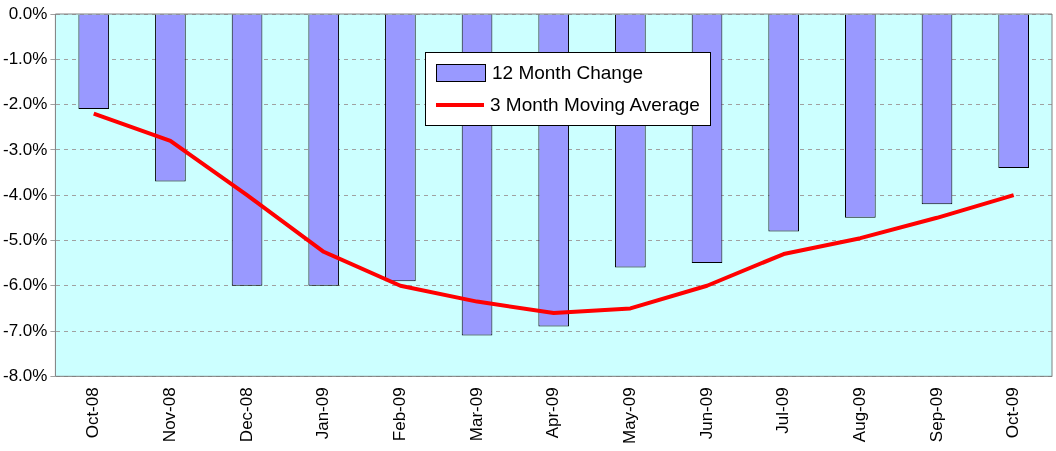 Image resolution: width=1056 pixels, height=451 pixels. What do you see at coordinates (323, 413) in the screenshot?
I see `x-tick-label: Jan-09` at bounding box center [323, 413].